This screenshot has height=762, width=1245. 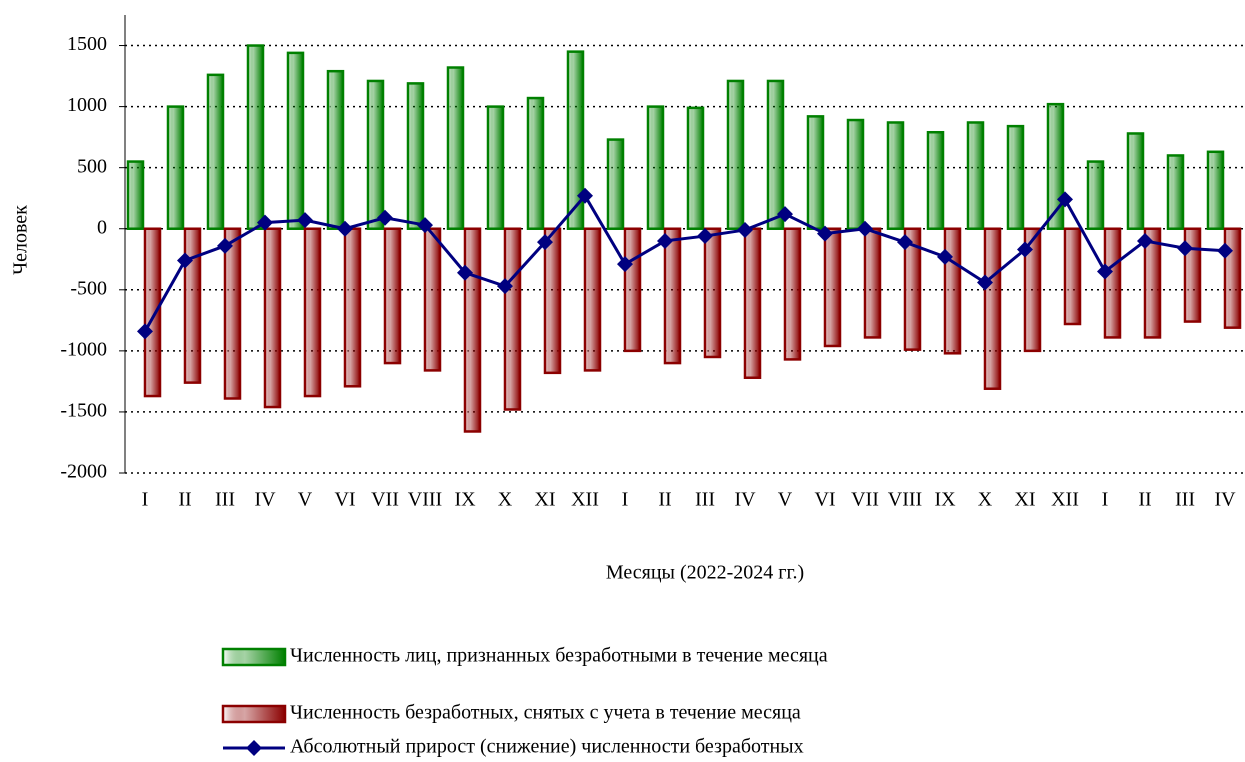 I want to click on y-tick-label: 1000, so click(x=87, y=105).